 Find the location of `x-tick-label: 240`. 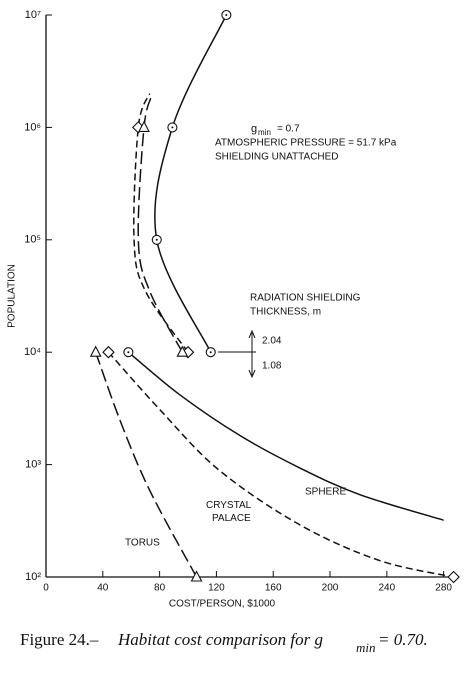

x-tick-label: 240 is located at coordinates (386, 588).